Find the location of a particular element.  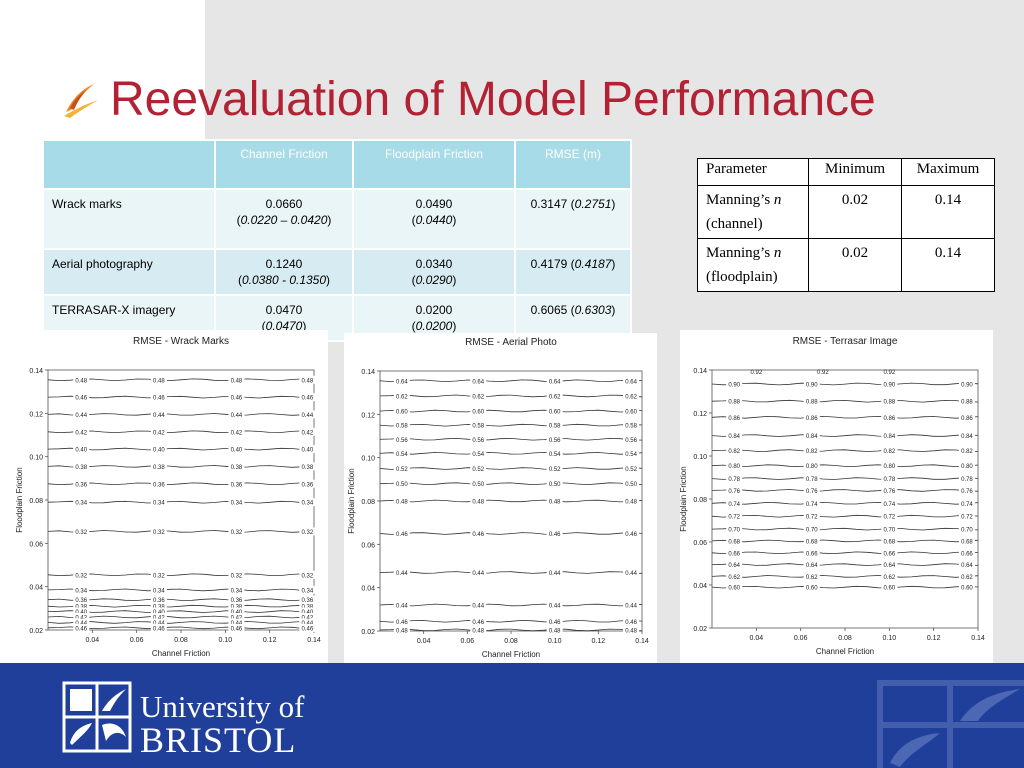

x-tick-label: 0.12 is located at coordinates (599, 641).